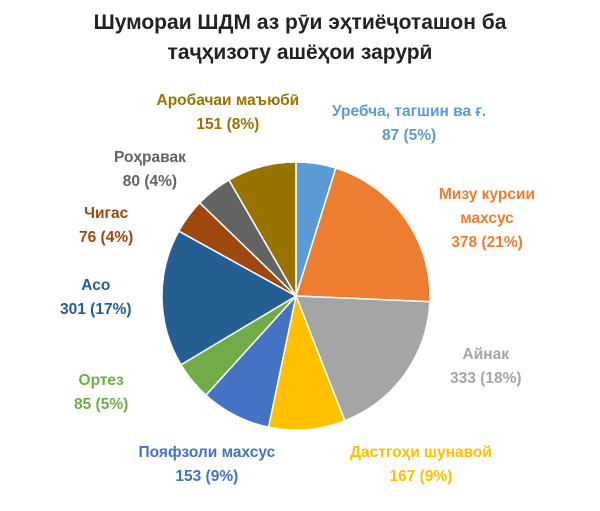  What do you see at coordinates (150, 157) in the screenshot?
I see `slice-label-name: Роҳравак` at bounding box center [150, 157].